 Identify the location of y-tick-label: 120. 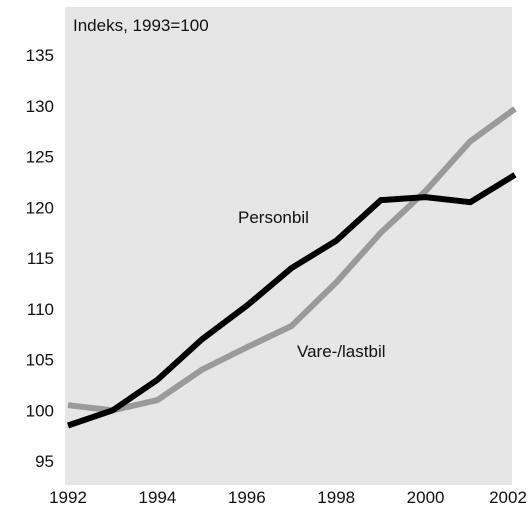
(40, 207).